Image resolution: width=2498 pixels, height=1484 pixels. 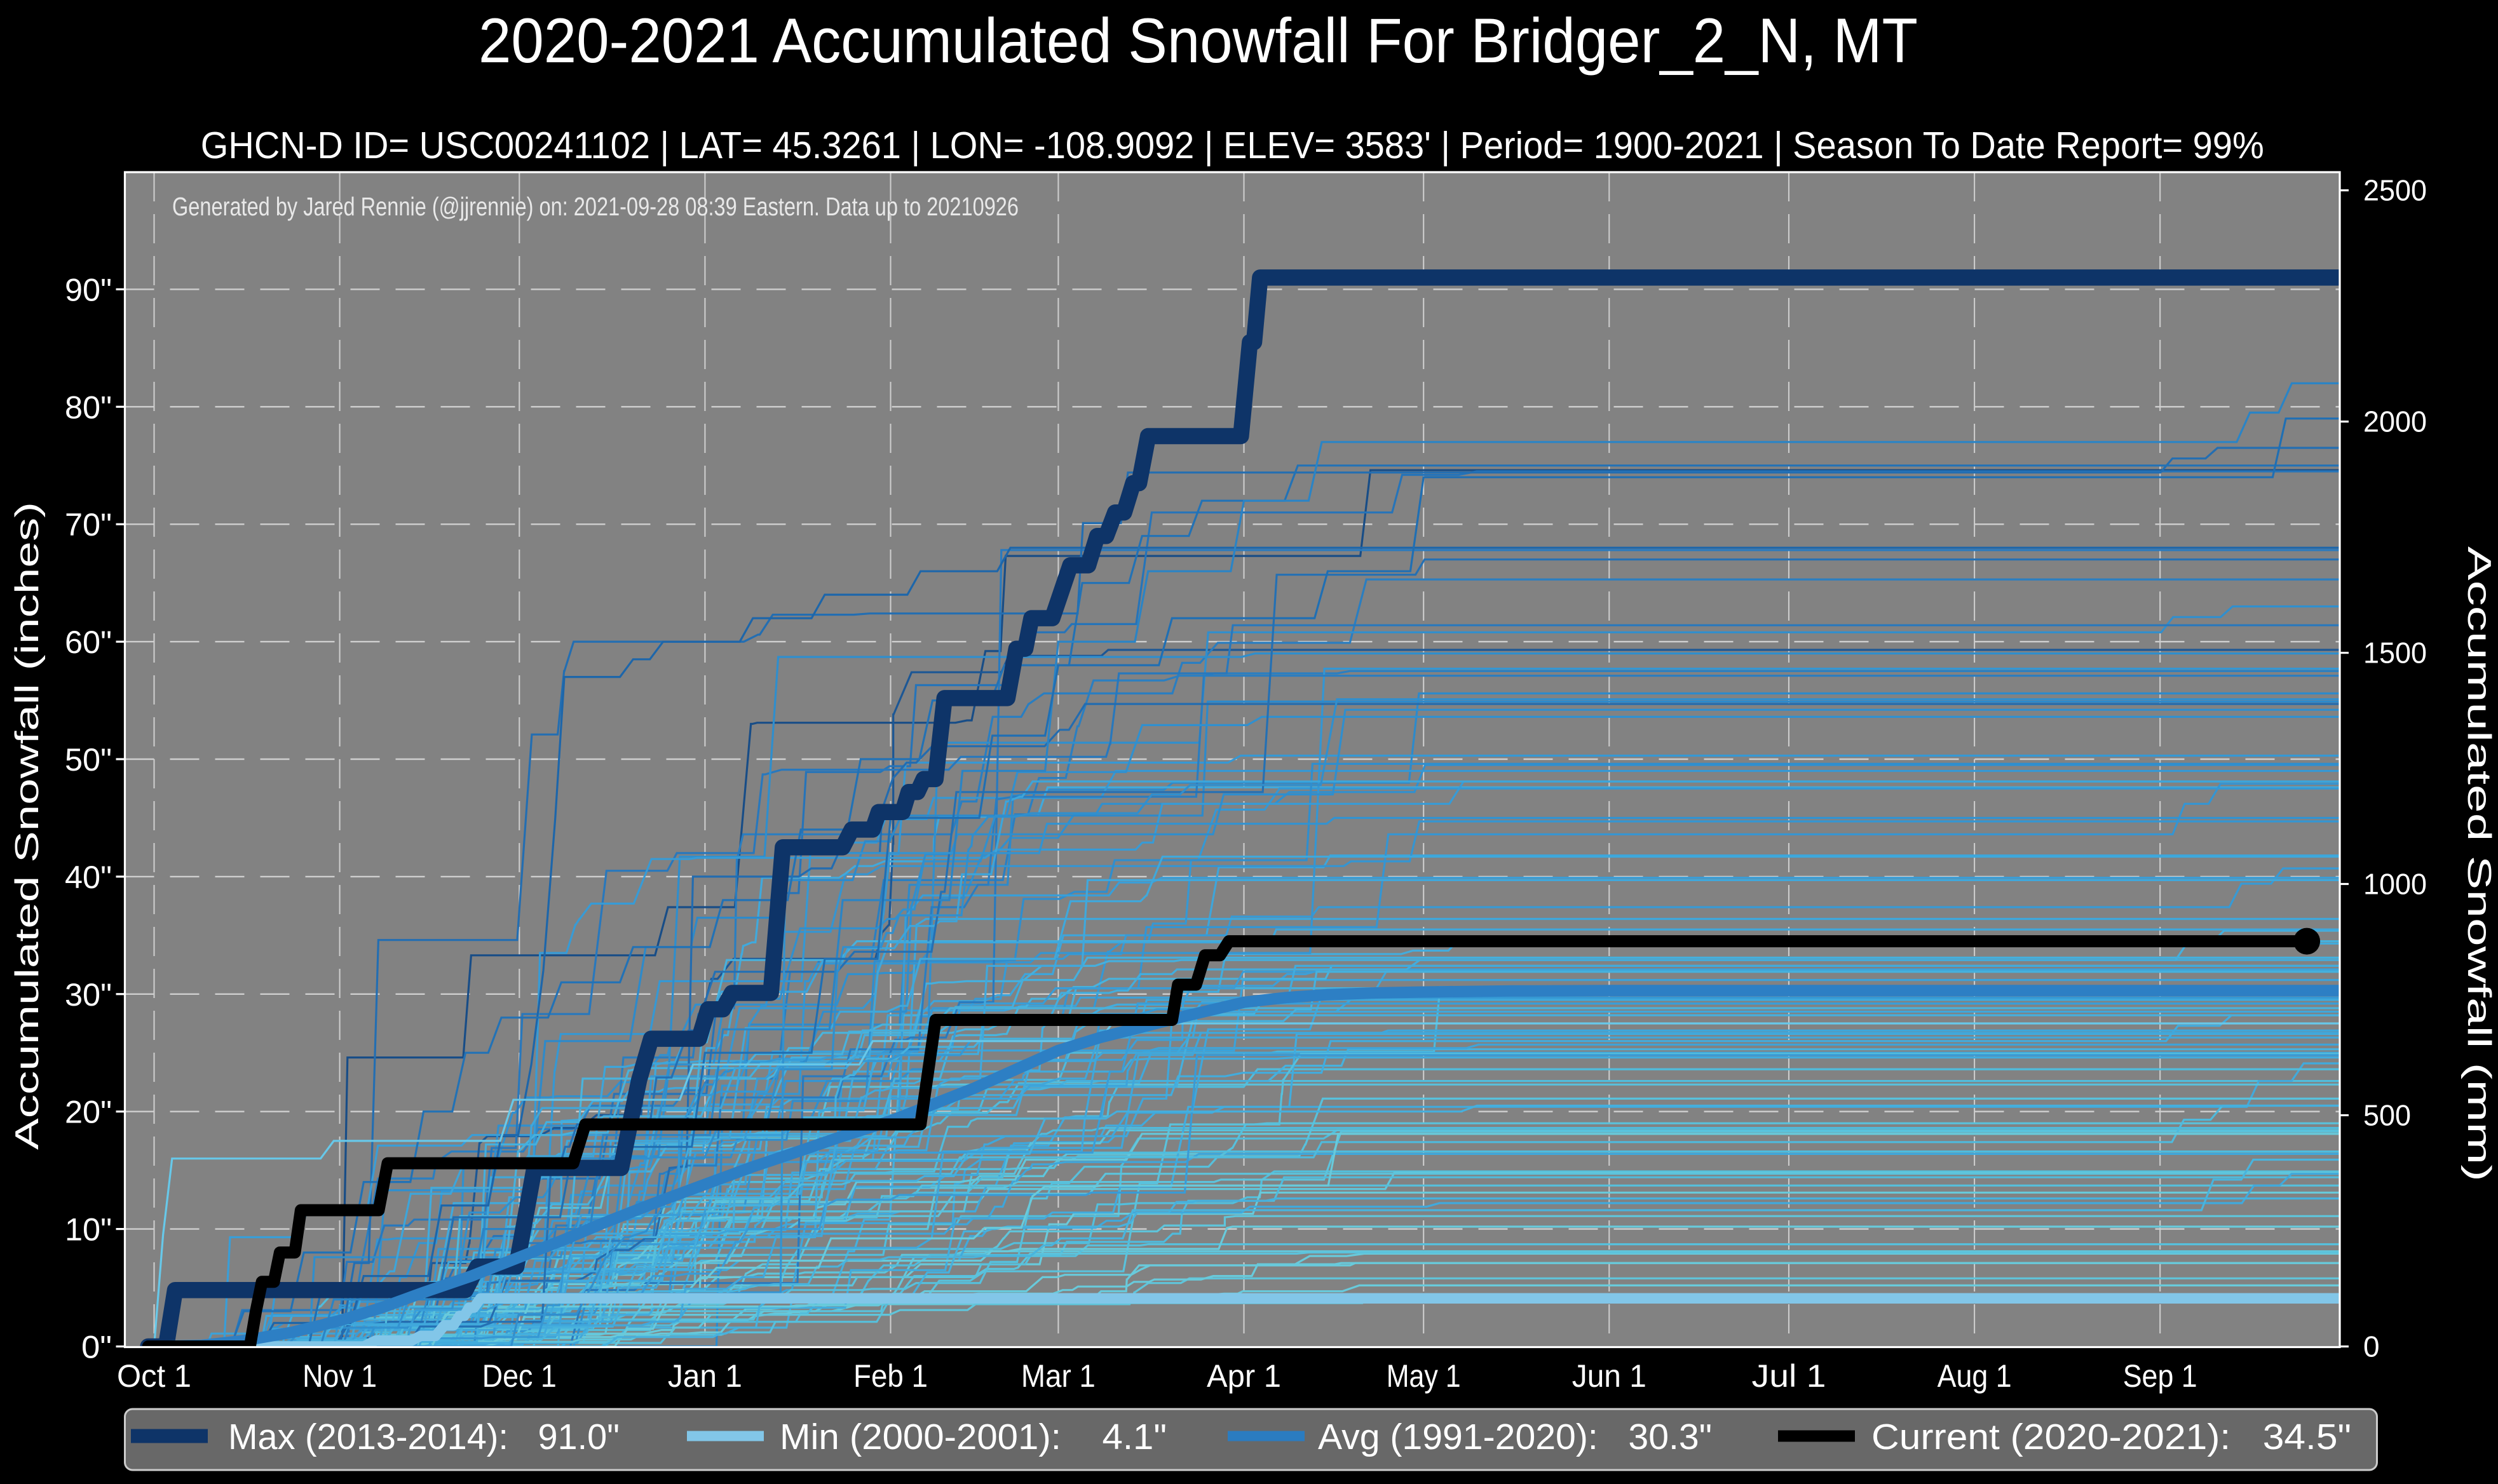 I want to click on svg-text: 30", so click(x=88, y=995).